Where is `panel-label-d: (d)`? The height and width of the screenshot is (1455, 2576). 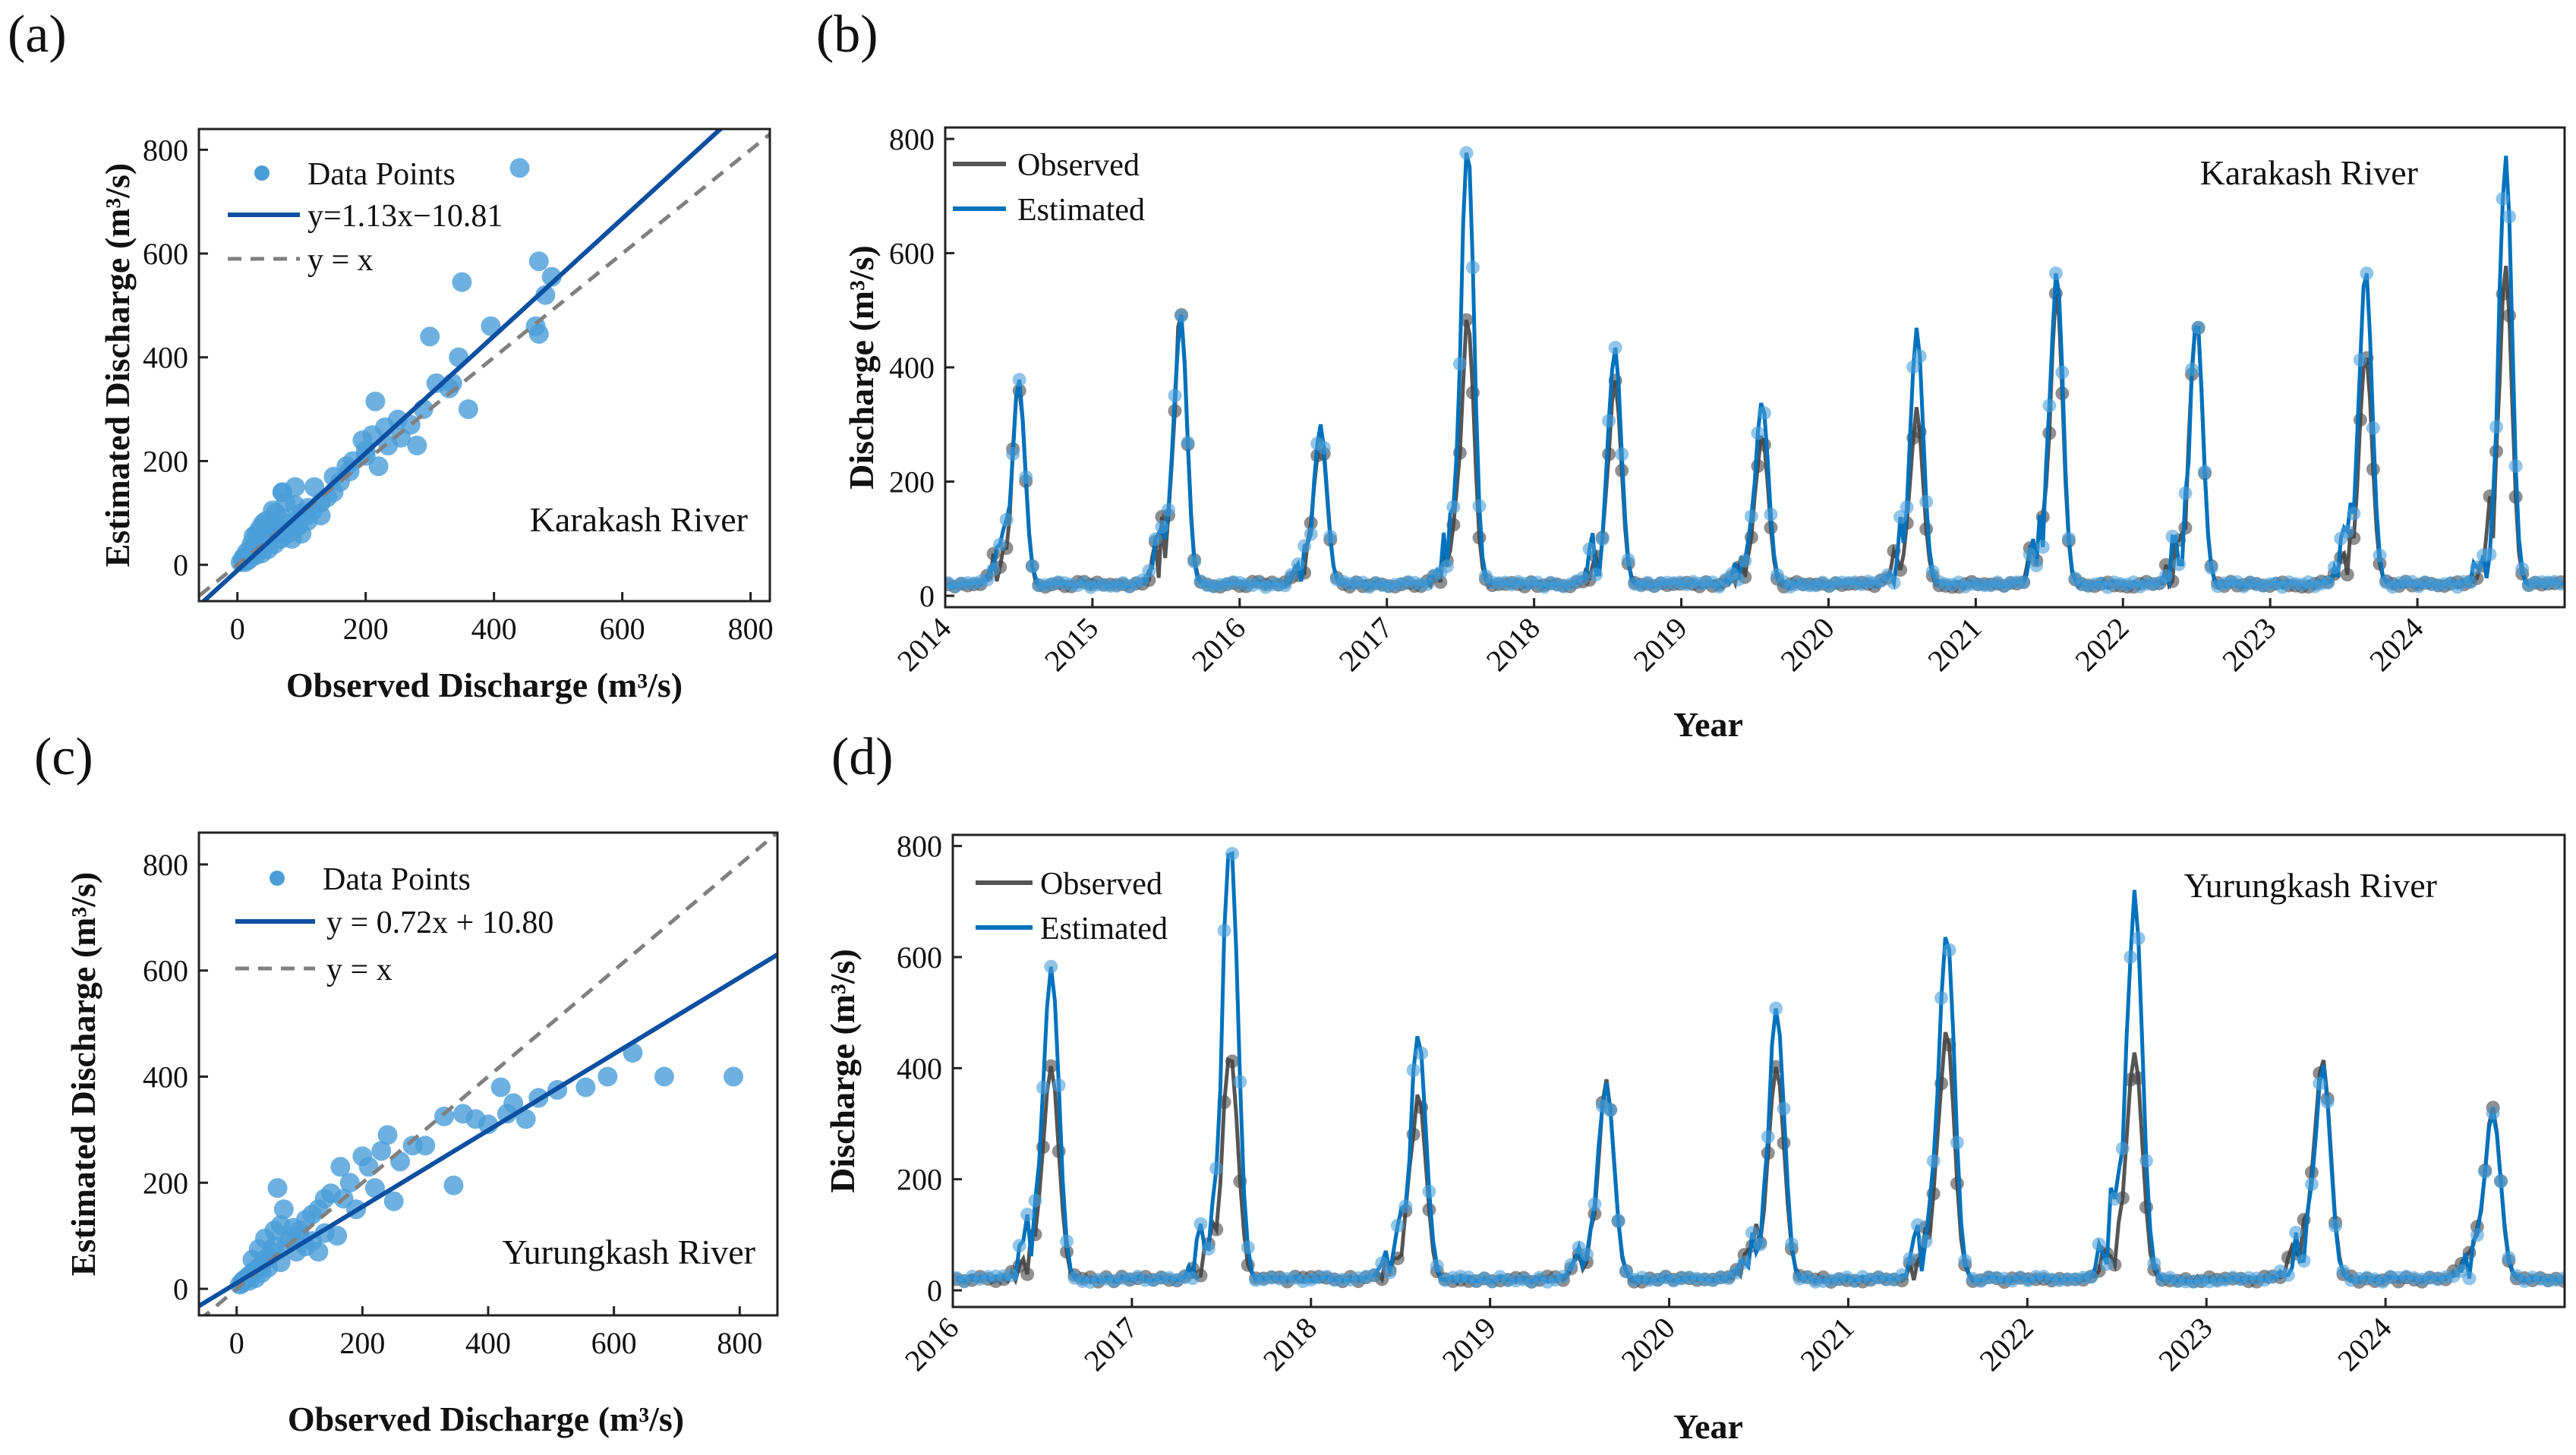
panel-label-d: (d) is located at coordinates (862, 757).